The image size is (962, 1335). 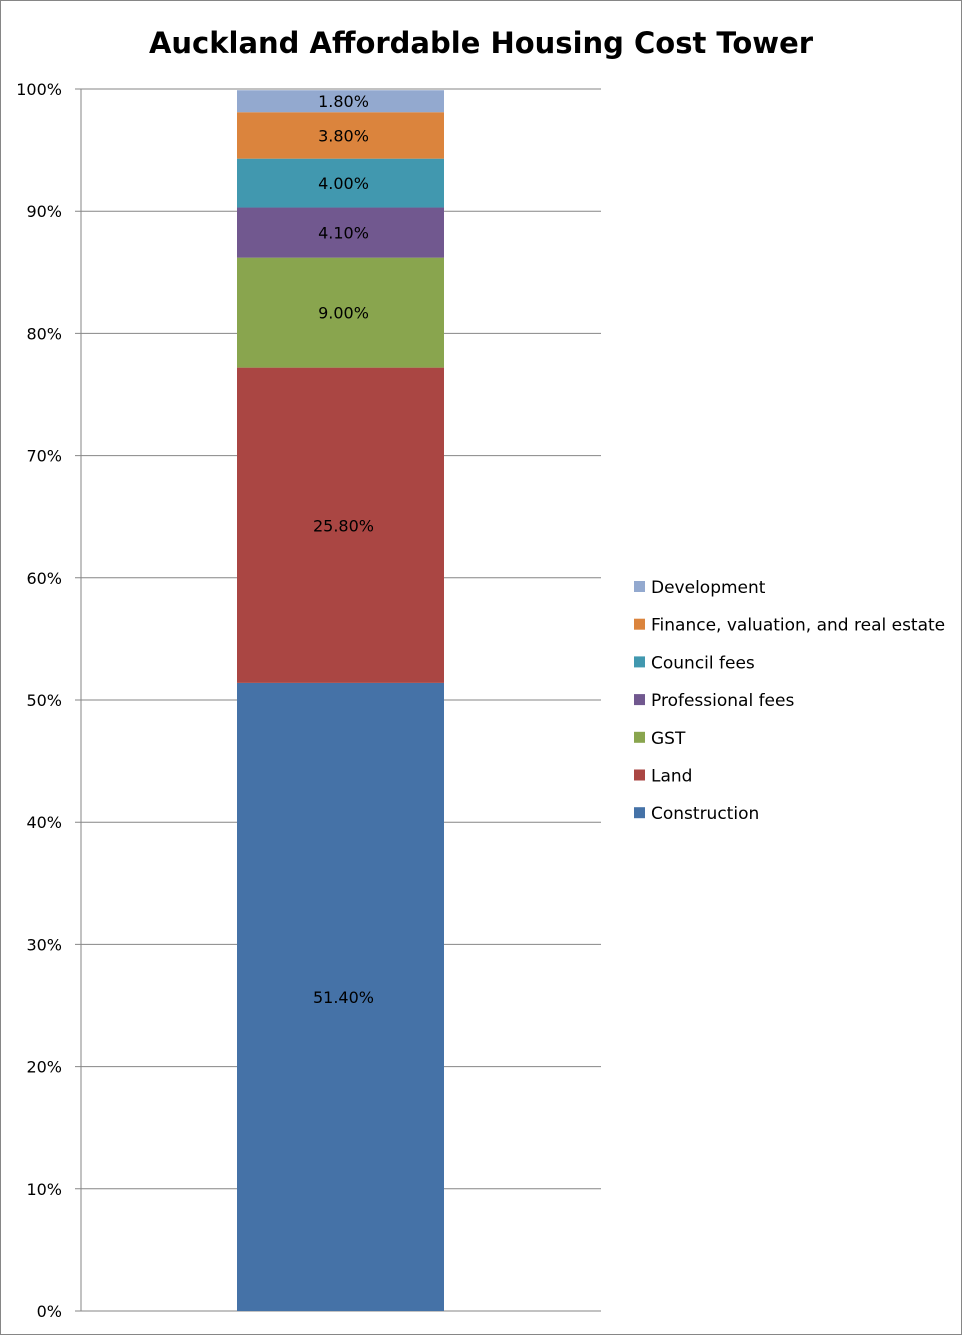 I want to click on data-label: 4.00%, so click(x=343, y=183).